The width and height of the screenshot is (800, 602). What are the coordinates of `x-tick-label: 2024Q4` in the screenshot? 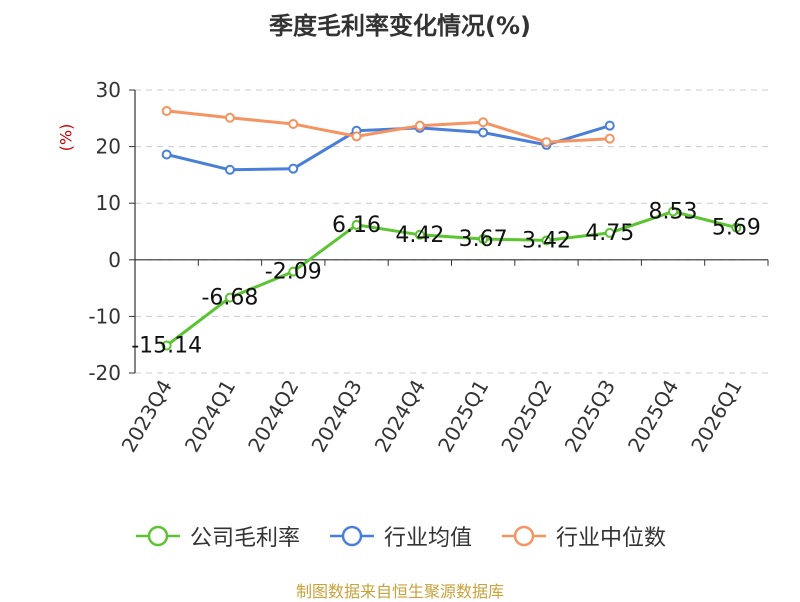 It's located at (400, 416).